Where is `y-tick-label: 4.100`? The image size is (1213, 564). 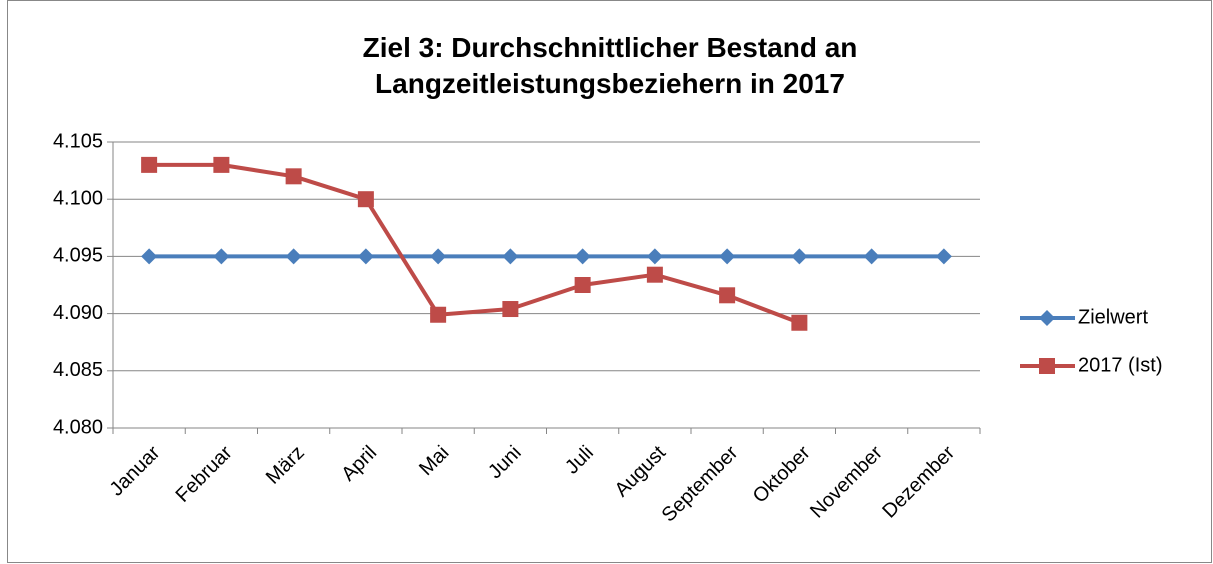
y-tick-label: 4.100 is located at coordinates (78, 198).